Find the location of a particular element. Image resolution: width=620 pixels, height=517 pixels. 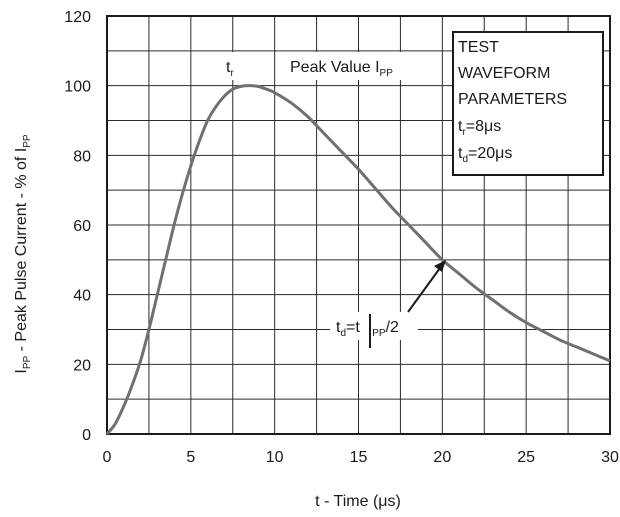

peak-label-bg is located at coordinates (352, 66).